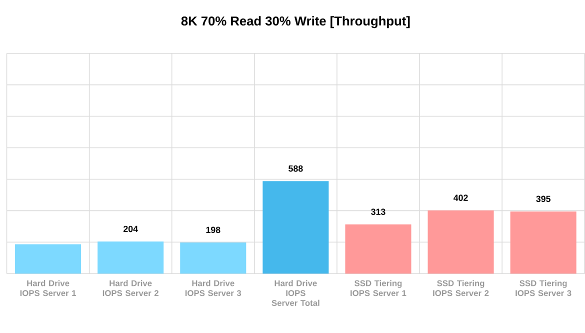  I want to click on data-label: 313, so click(378, 212).